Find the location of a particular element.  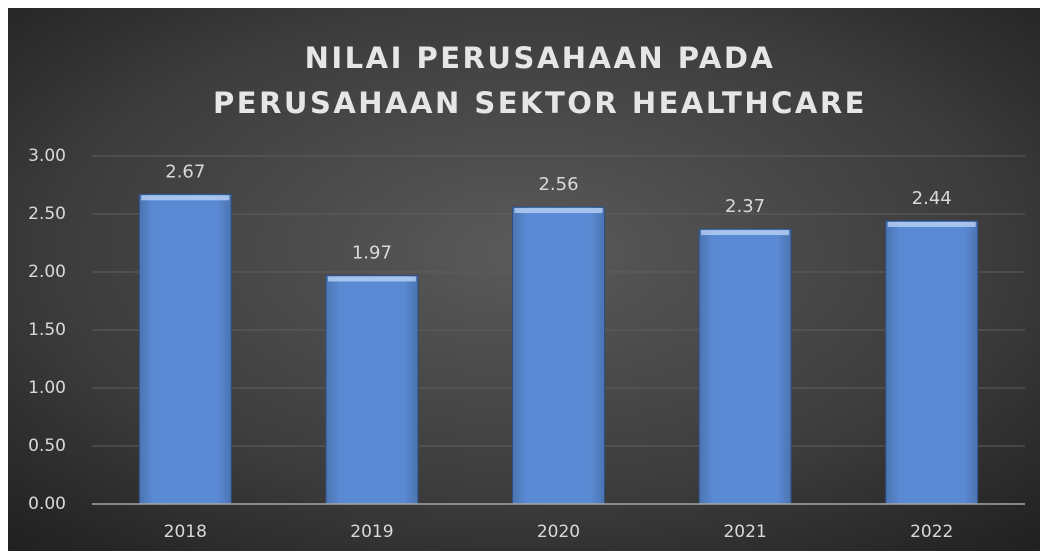

y-tick-label: 1.50 is located at coordinates (47, 330).